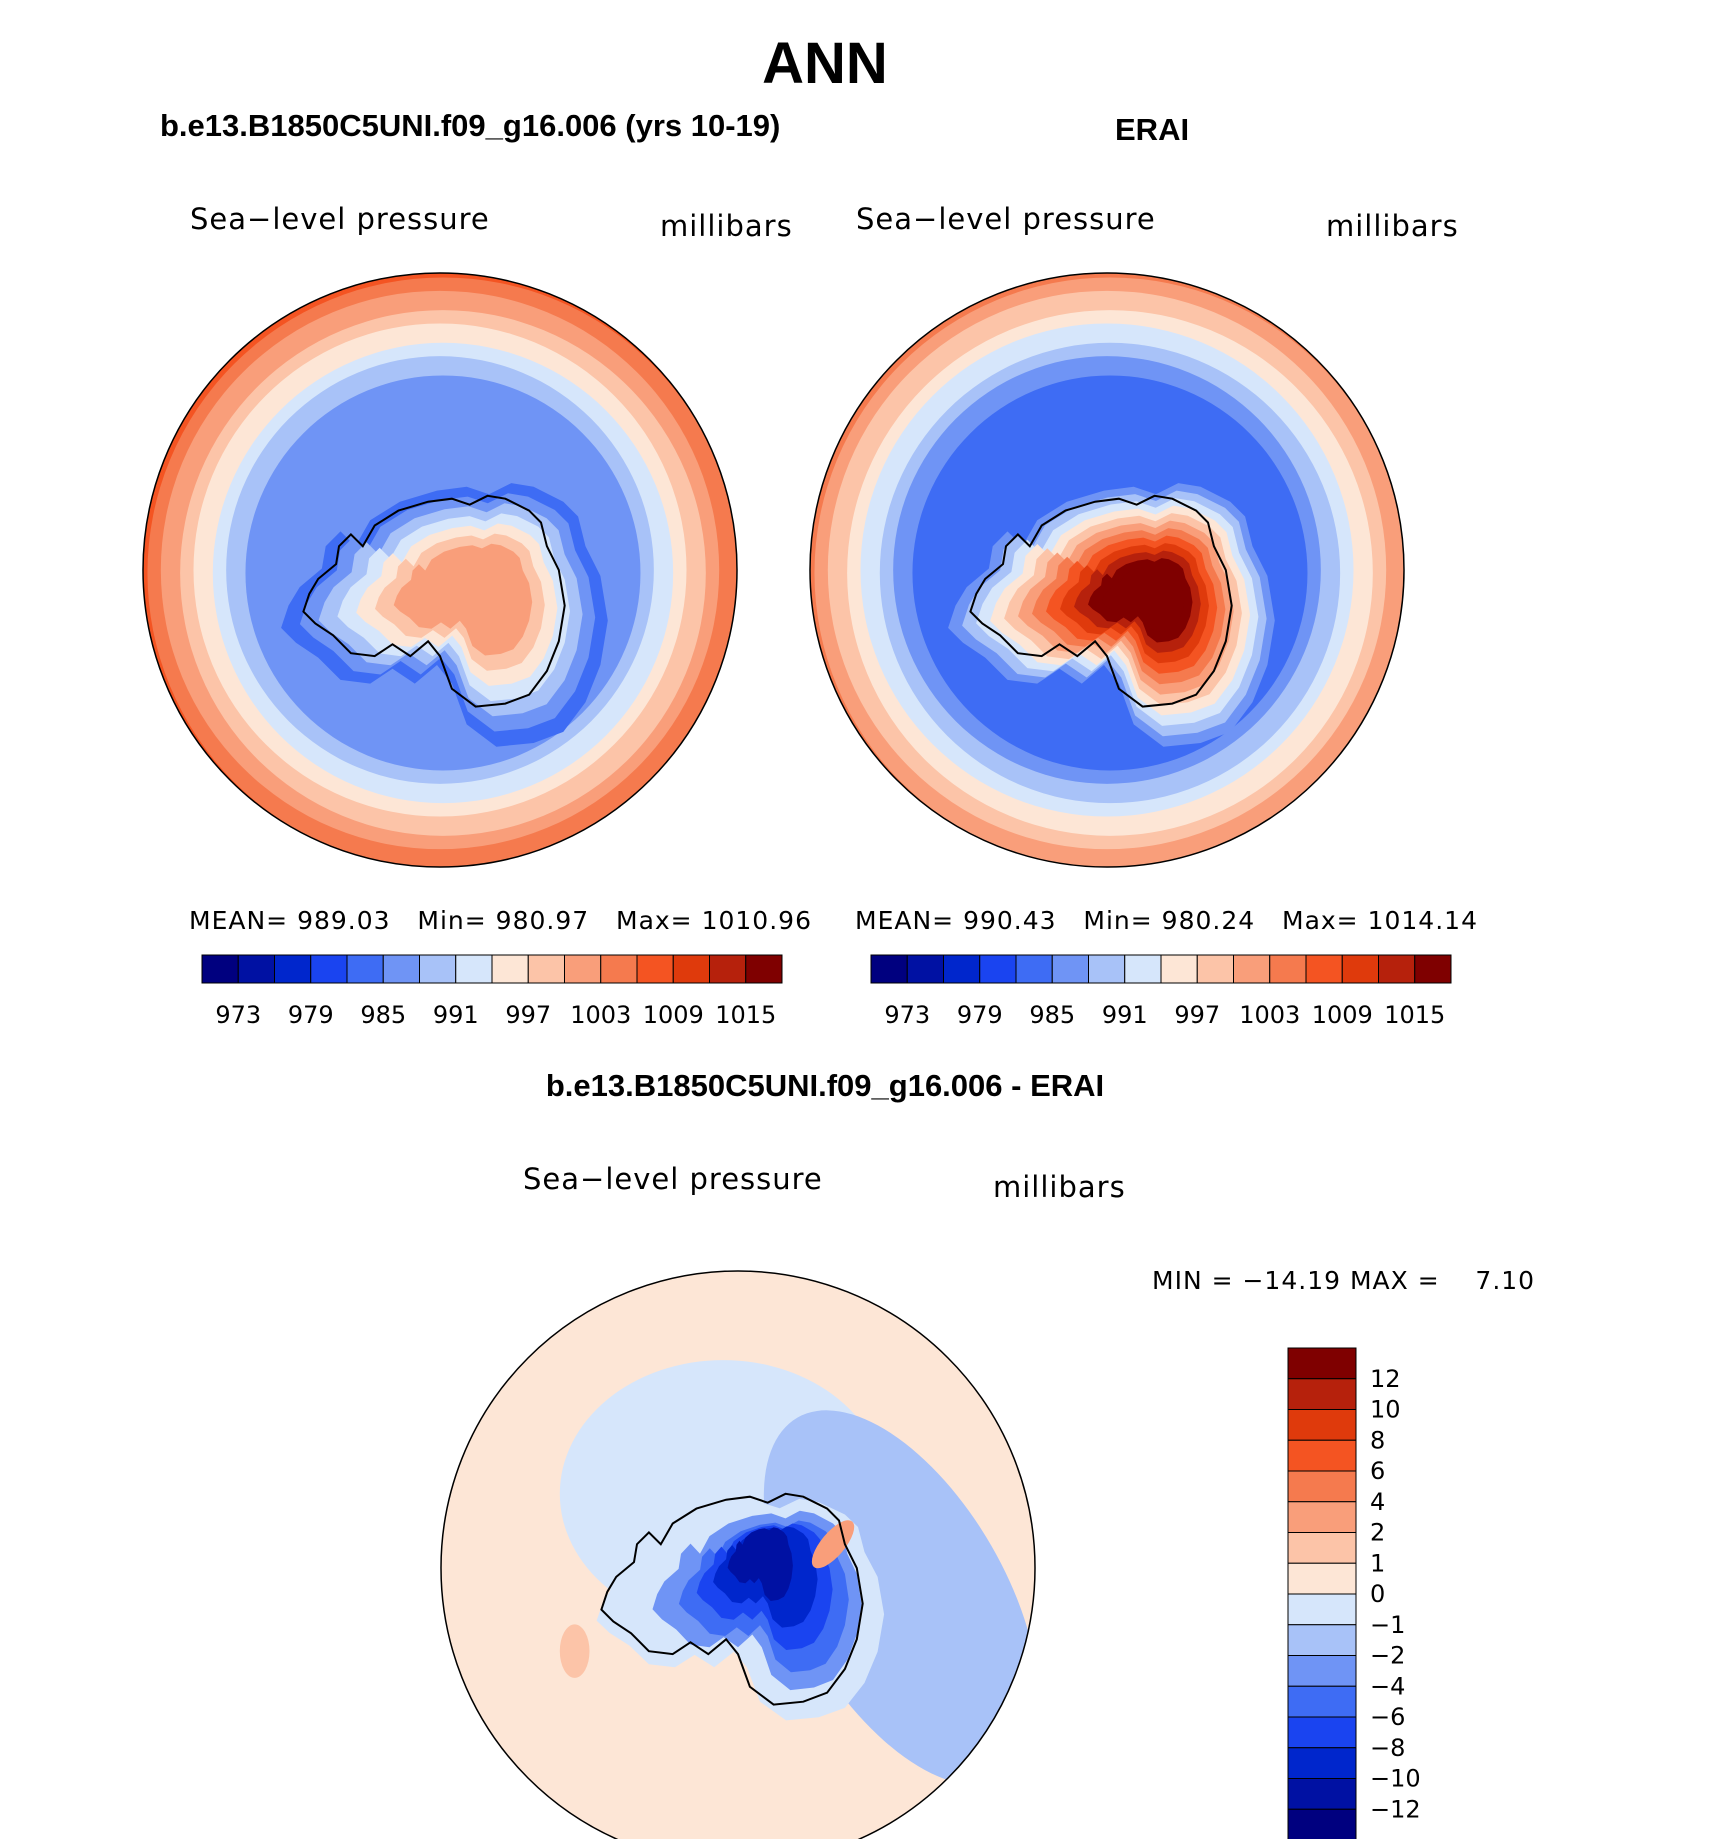 The height and width of the screenshot is (1839, 1710). I want to click on obs-map, so click(1107, 570).